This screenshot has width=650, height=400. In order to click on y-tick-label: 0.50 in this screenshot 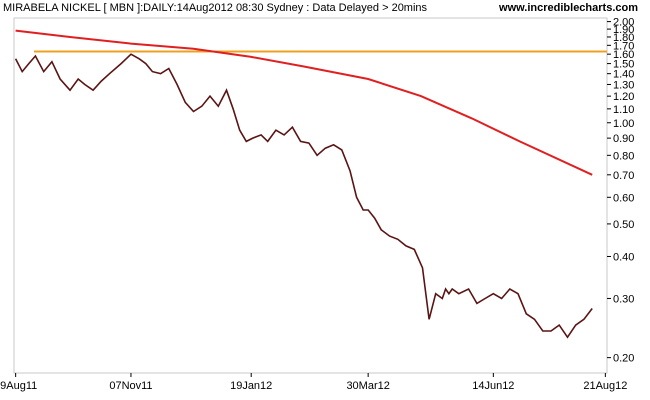, I will do `click(623, 225)`.